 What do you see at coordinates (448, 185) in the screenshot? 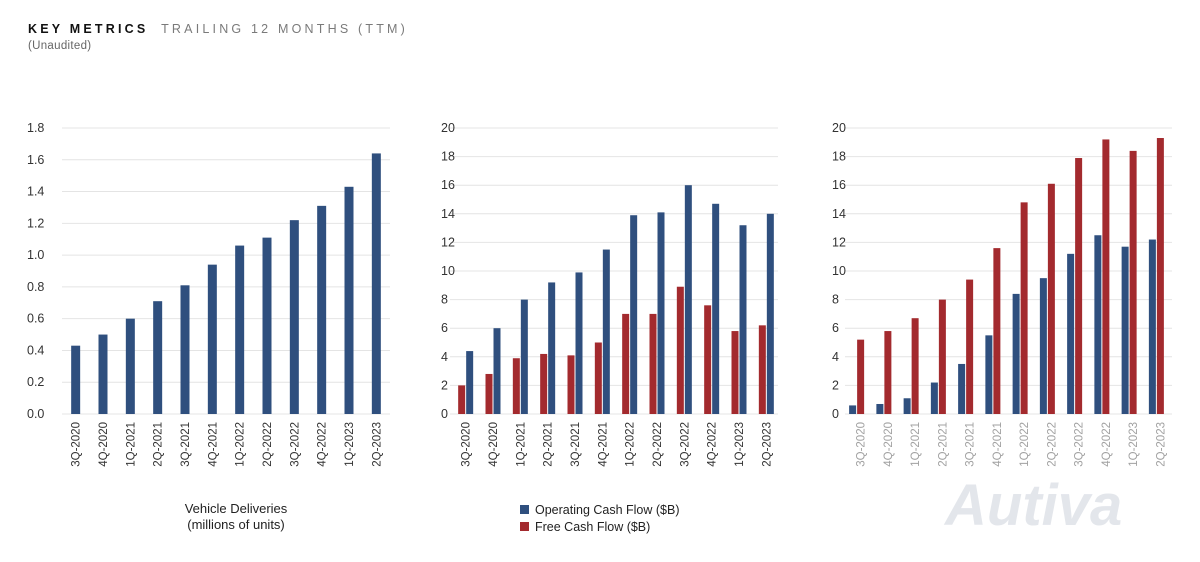
I see `y-tick-label: 16` at bounding box center [448, 185].